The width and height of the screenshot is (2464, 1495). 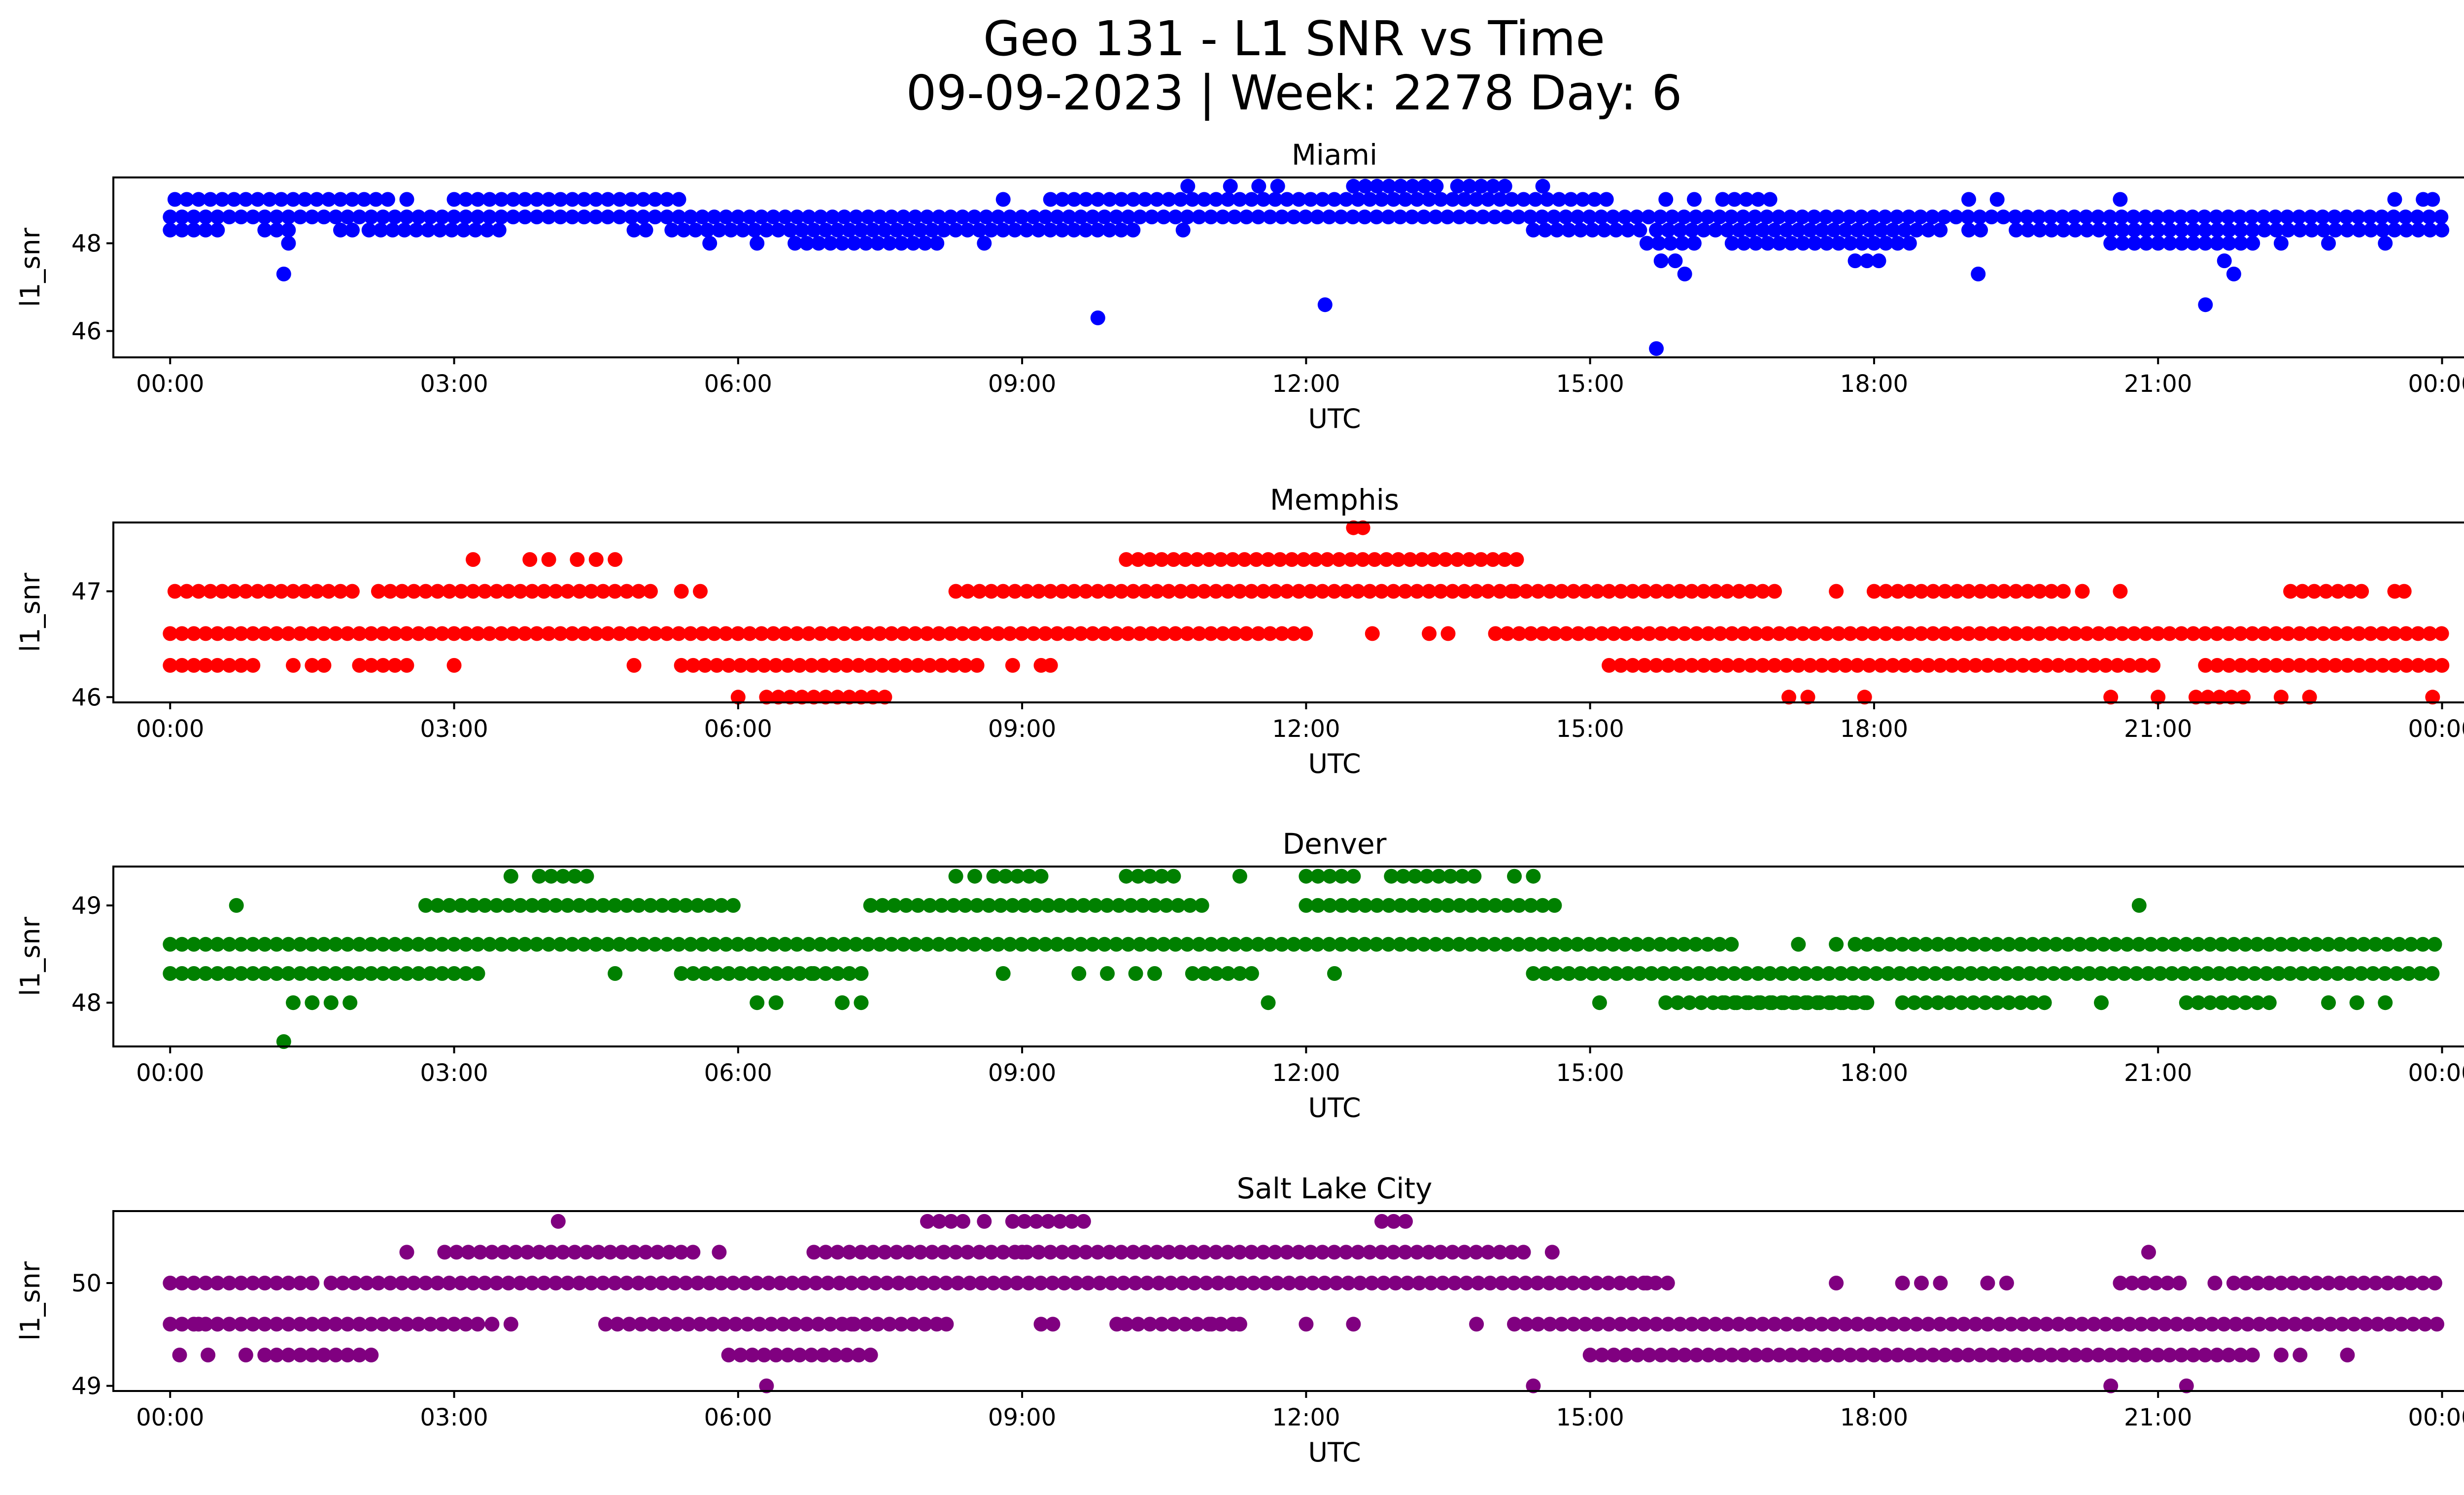 What do you see at coordinates (1022, 729) in the screenshot?
I see `x-tick-label: 09:00` at bounding box center [1022, 729].